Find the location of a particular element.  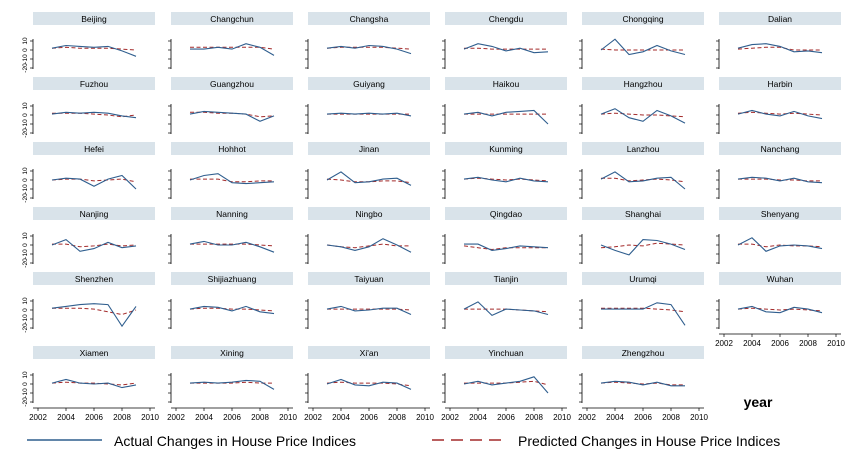

panel: Qingdao is located at coordinates (504, 235).